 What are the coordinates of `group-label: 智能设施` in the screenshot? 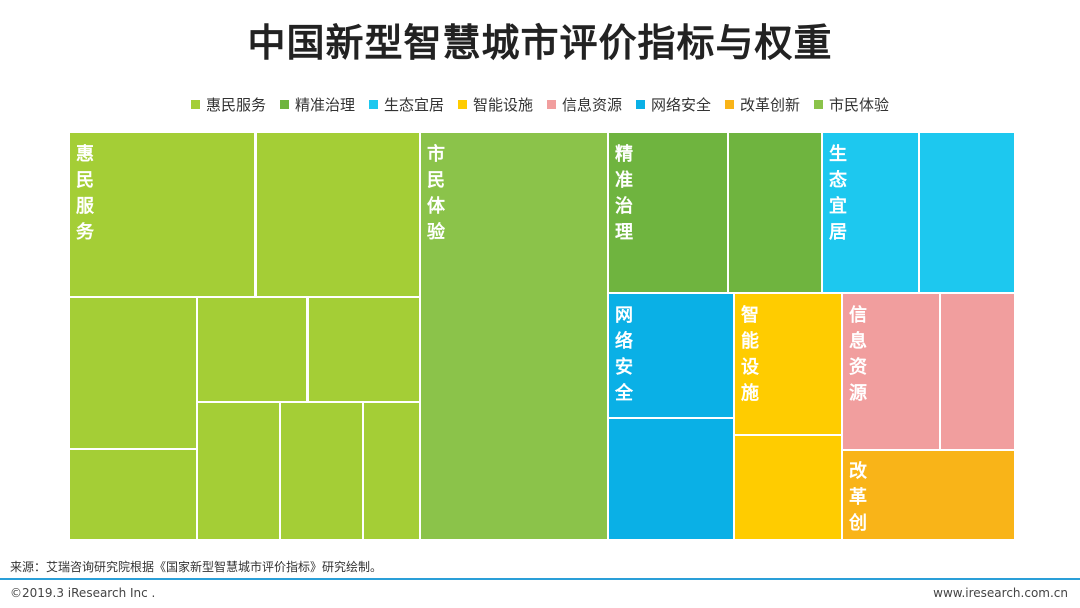 It's located at (750, 354).